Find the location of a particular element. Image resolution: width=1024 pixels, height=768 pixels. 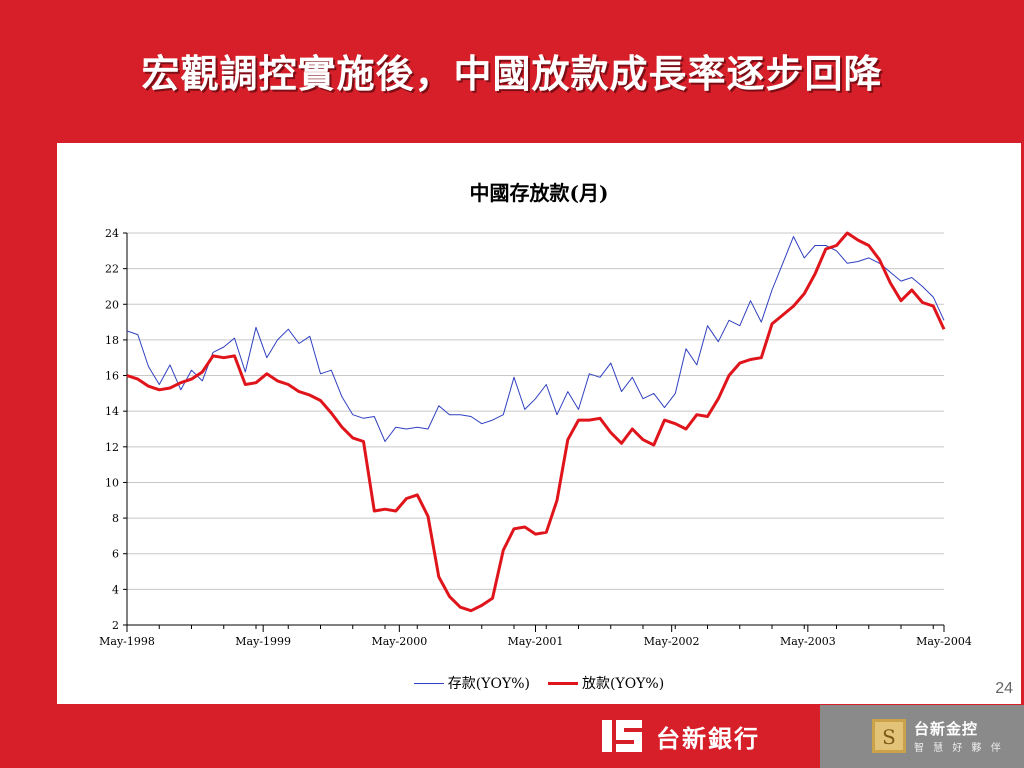

y-tick-label: 14 is located at coordinates (112, 411).